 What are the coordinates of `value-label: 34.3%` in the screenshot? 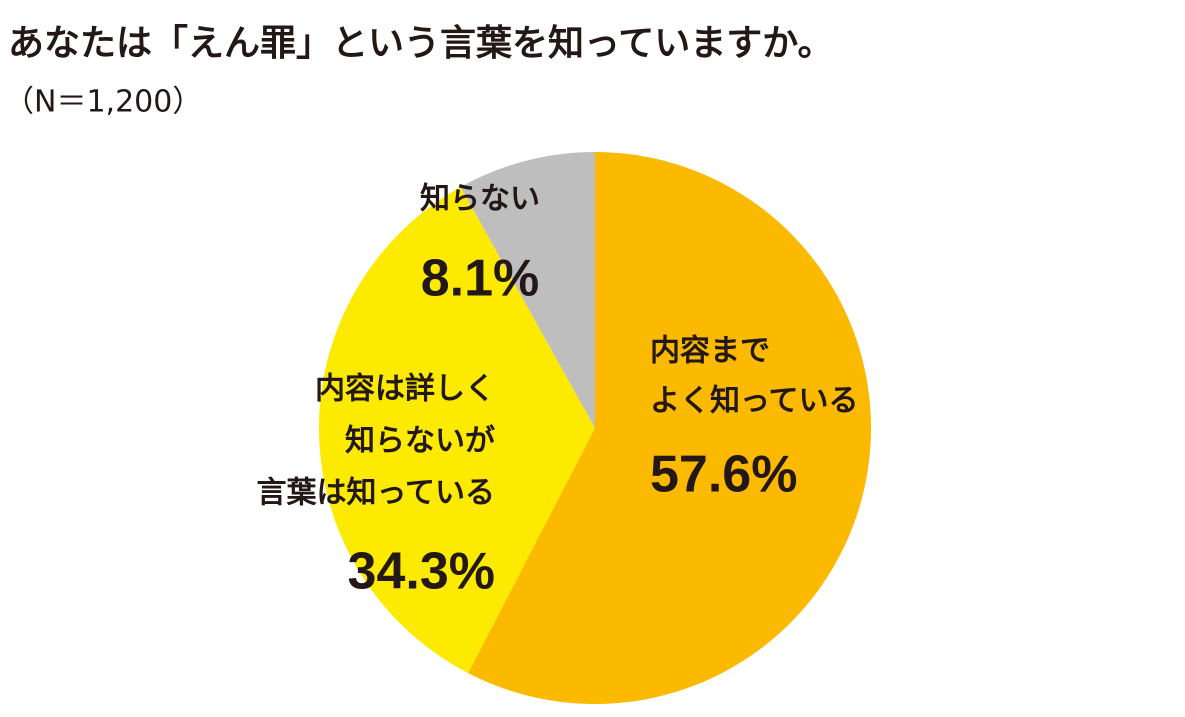 It's located at (421, 572).